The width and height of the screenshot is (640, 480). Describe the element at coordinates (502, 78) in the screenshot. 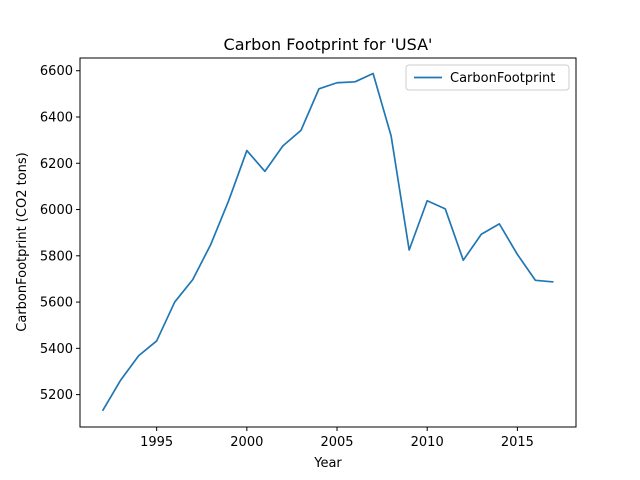

I see `legend-label: CarbonFootprint` at that location.